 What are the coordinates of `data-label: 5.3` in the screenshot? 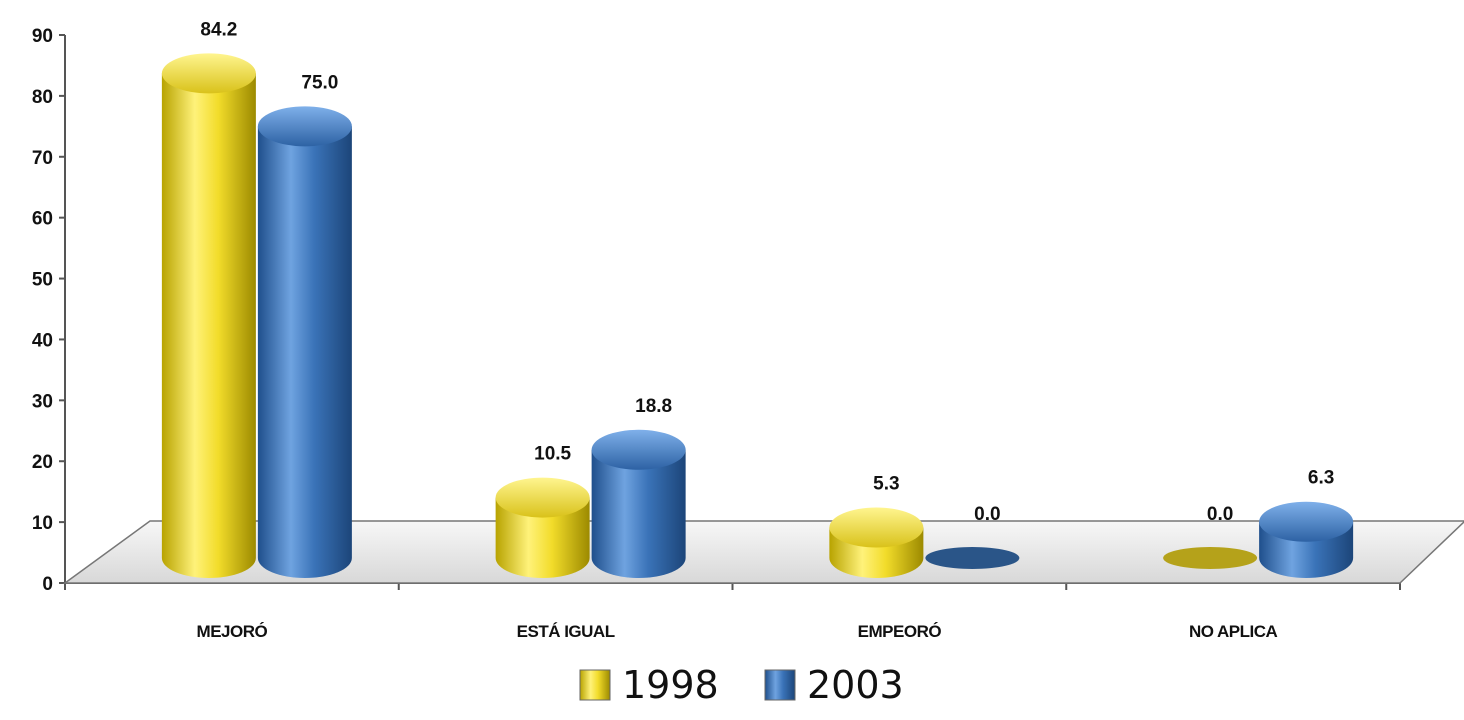 It's located at (886, 483).